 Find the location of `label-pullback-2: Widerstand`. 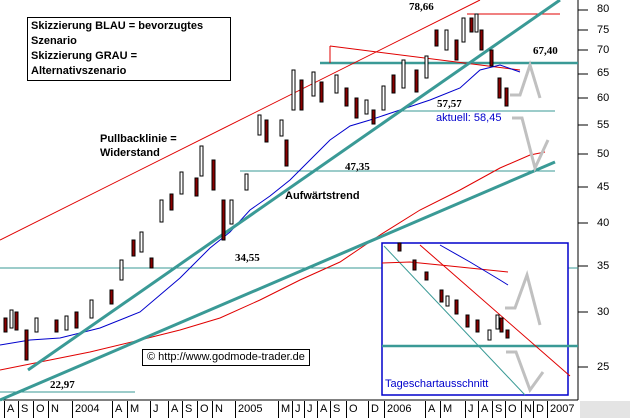

label-pullback-2: Widerstand is located at coordinates (130, 153).